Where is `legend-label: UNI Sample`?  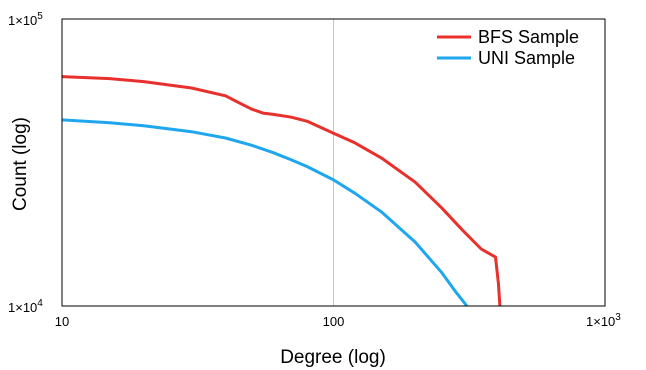
legend-label: UNI Sample is located at coordinates (526, 58).